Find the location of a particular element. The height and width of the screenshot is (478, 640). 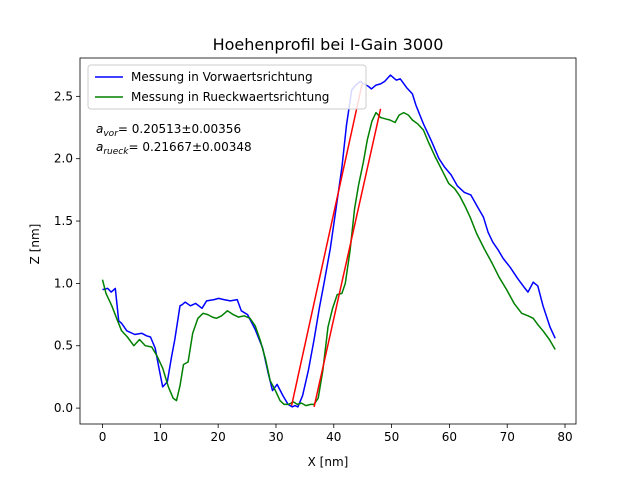

x-tick-label: 70 is located at coordinates (507, 437).